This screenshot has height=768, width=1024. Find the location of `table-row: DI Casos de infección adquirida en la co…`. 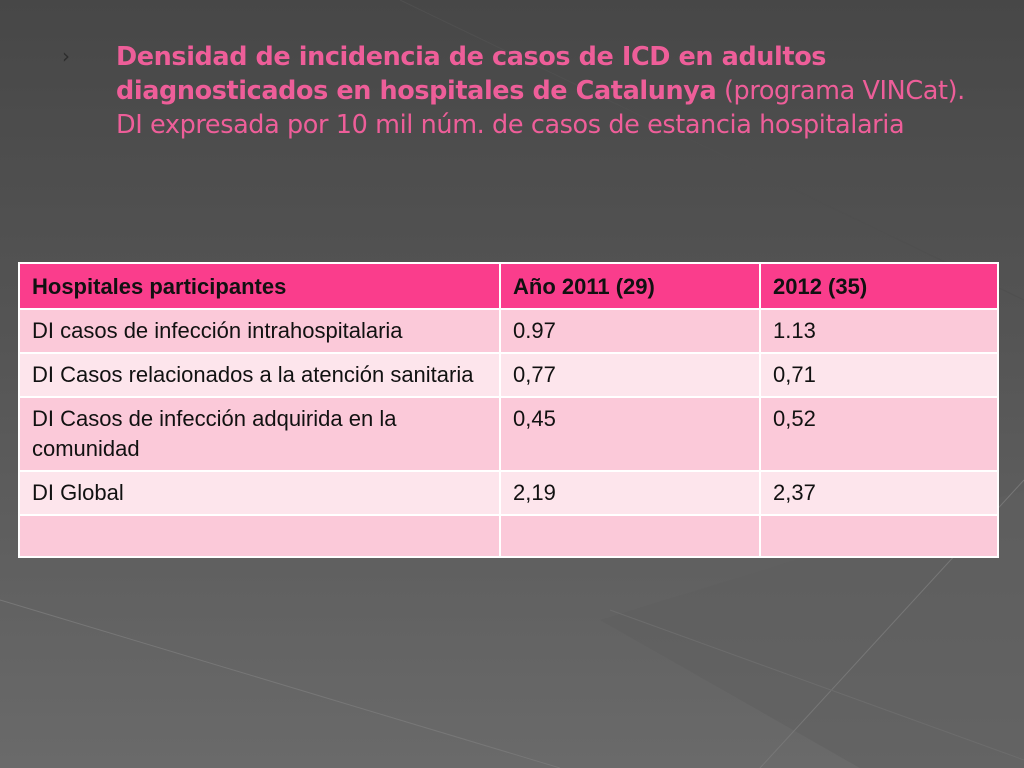

table-row: DI Casos de infección adquirida en la co… is located at coordinates (508, 434).